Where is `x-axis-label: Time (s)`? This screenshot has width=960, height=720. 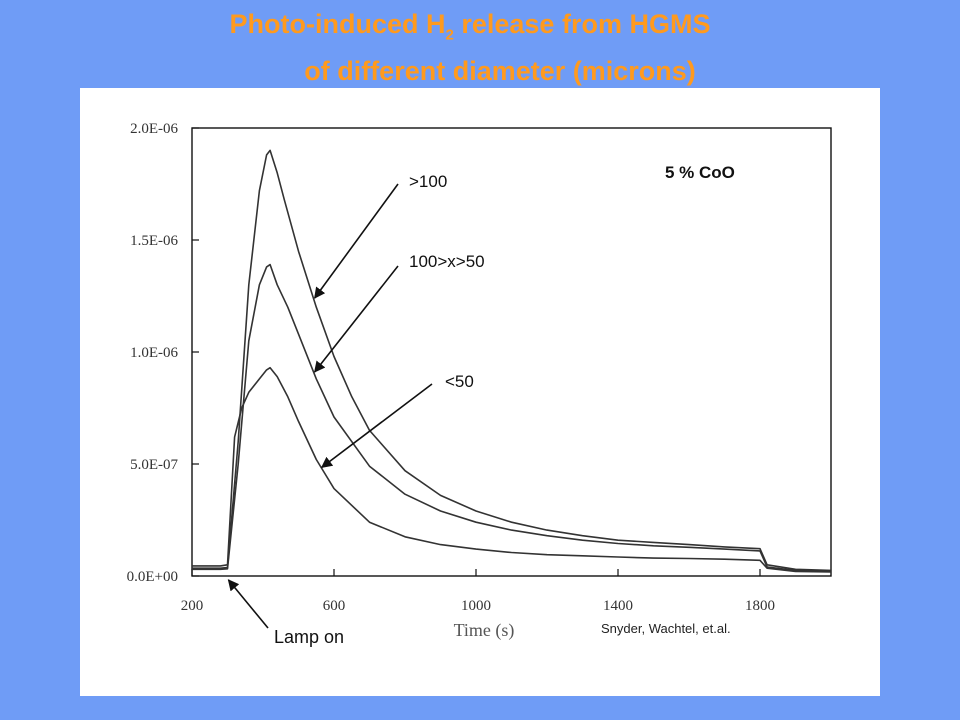
x-axis-label: Time (s) is located at coordinates (484, 630).